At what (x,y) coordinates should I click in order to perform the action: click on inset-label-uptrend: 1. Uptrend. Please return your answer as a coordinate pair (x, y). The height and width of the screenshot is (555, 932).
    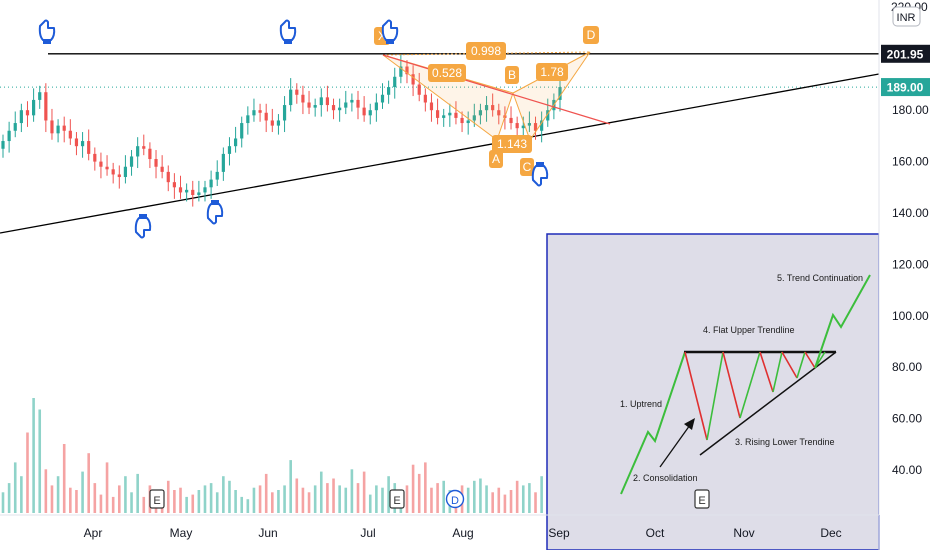
    Looking at the image, I should click on (641, 404).